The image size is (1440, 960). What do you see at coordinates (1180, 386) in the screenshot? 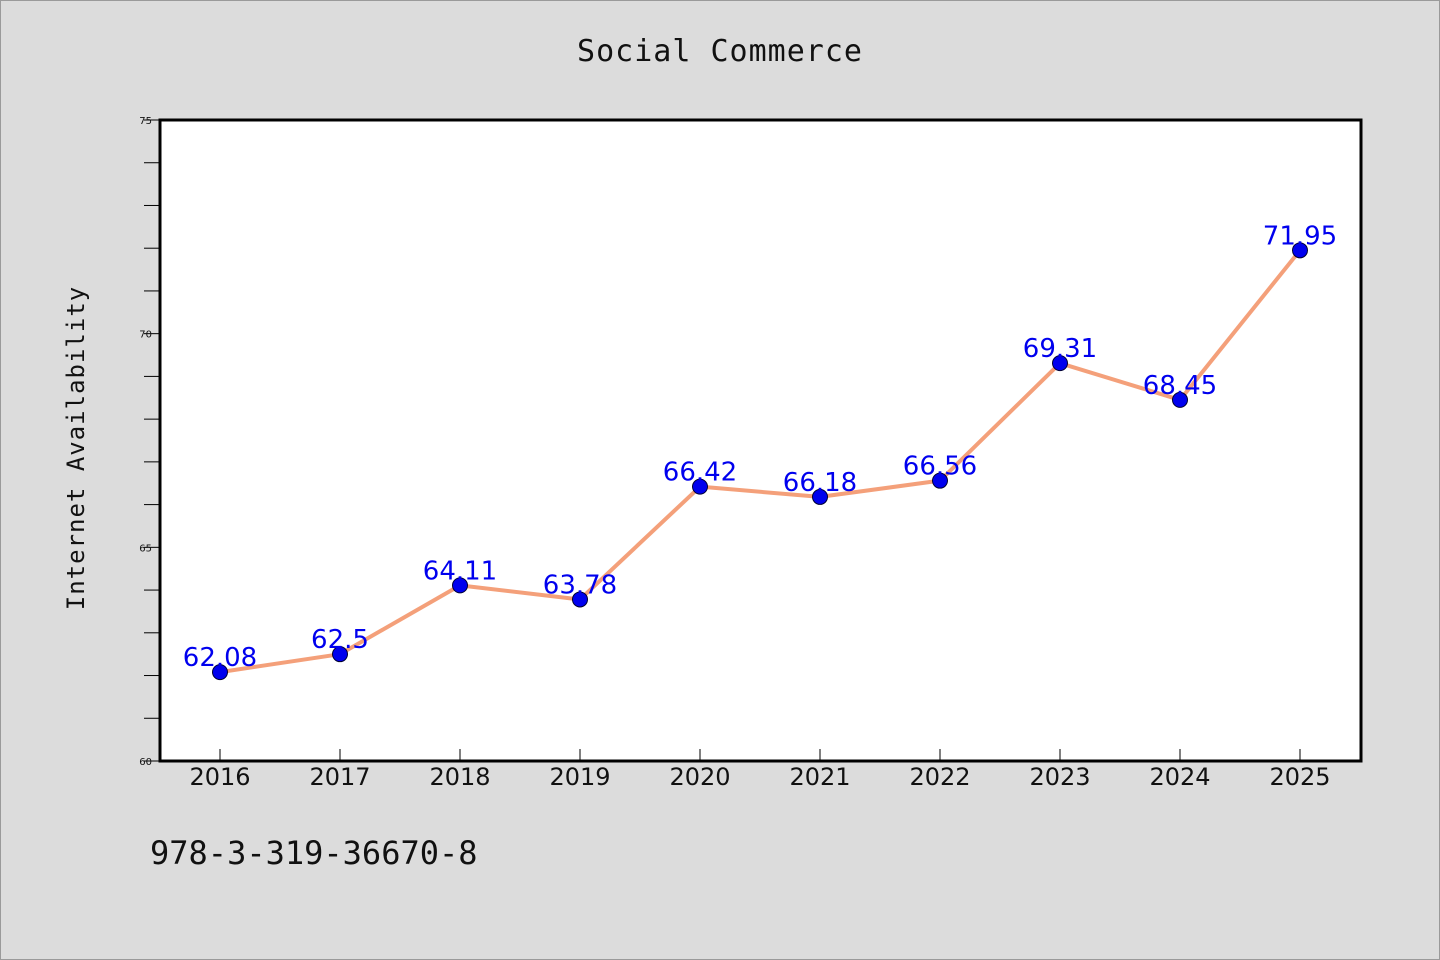
I see `data-label: 68.45` at bounding box center [1180, 386].